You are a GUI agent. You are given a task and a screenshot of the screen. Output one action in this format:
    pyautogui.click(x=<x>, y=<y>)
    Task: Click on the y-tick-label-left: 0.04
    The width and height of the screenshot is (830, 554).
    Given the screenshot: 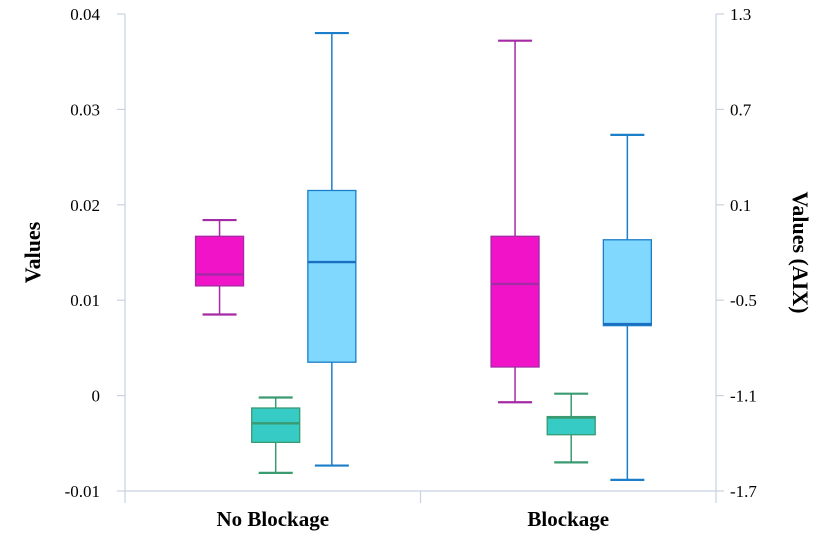 What is the action you would take?
    pyautogui.click(x=85, y=14)
    